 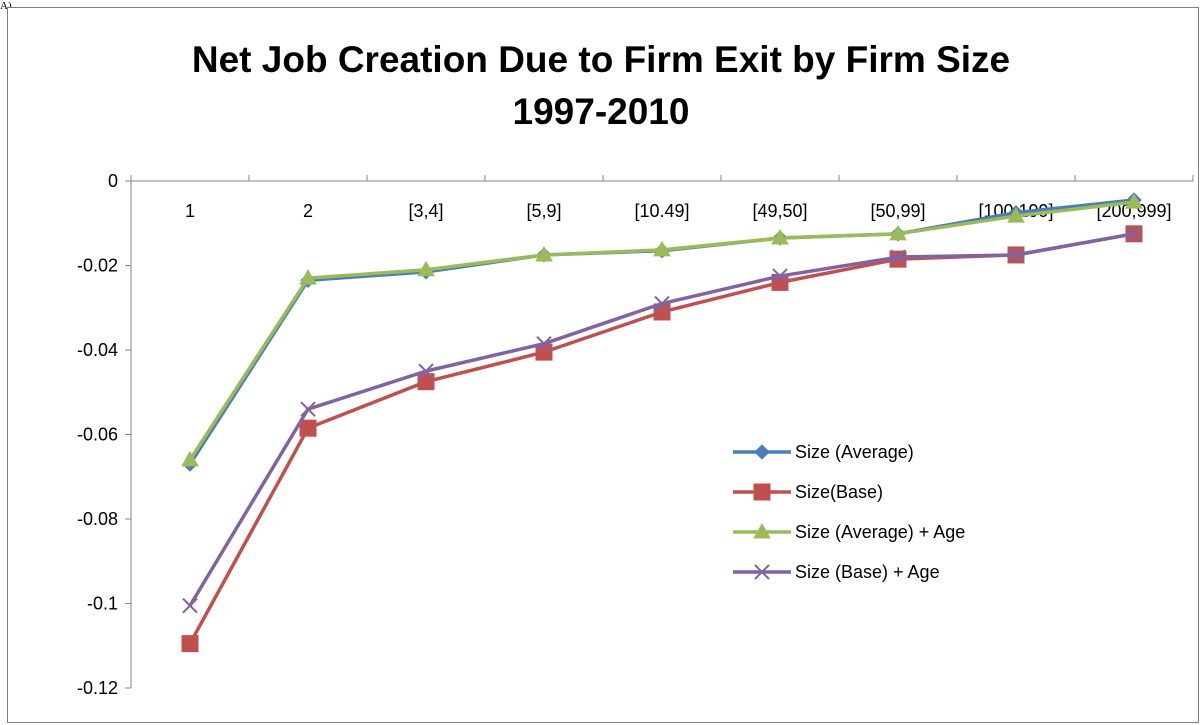 I want to click on x-tick-label: [10.49], so click(x=661, y=211).